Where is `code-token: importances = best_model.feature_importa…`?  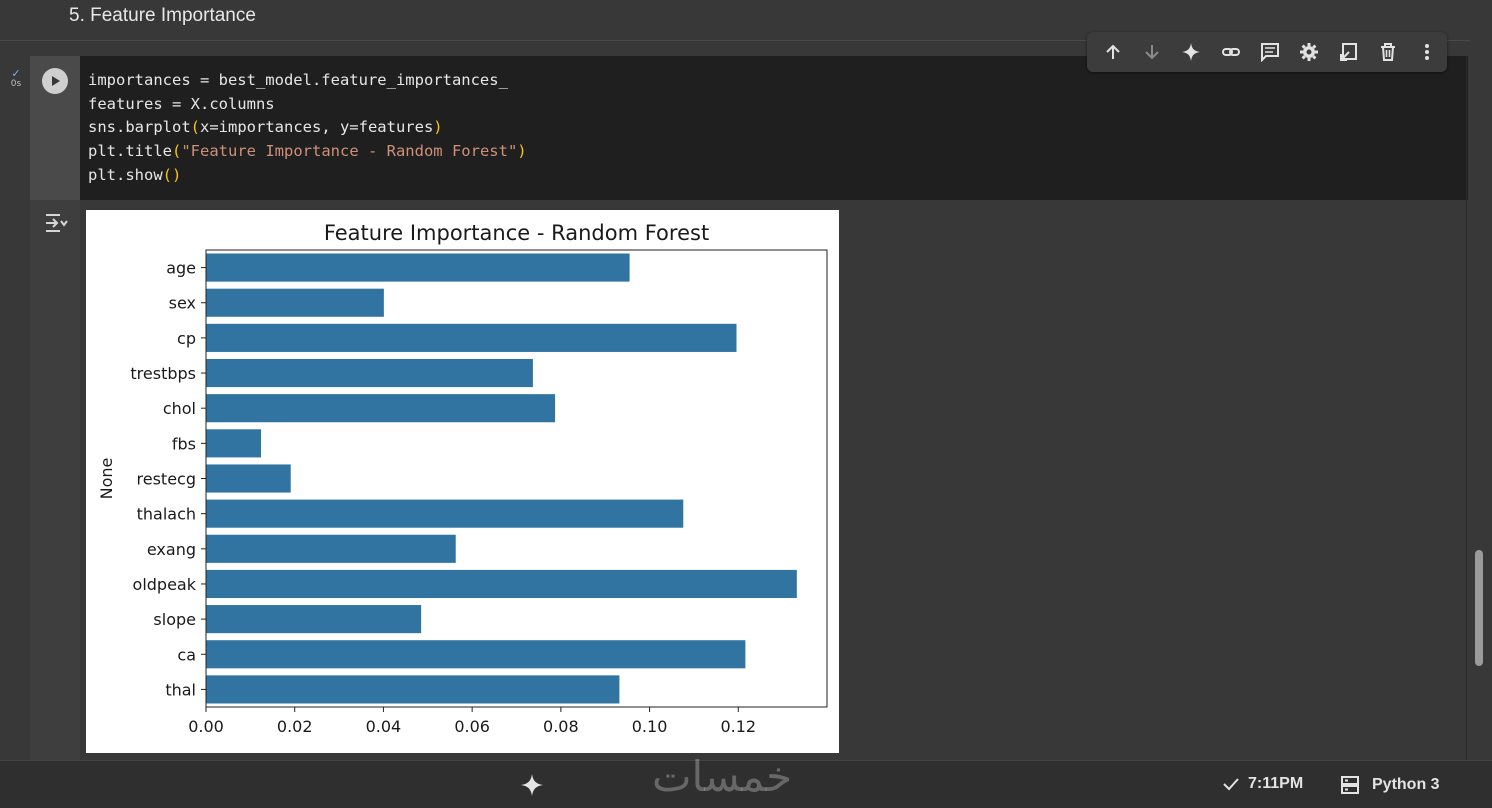 code-token: importances = best_model.feature_importa… is located at coordinates (298, 80).